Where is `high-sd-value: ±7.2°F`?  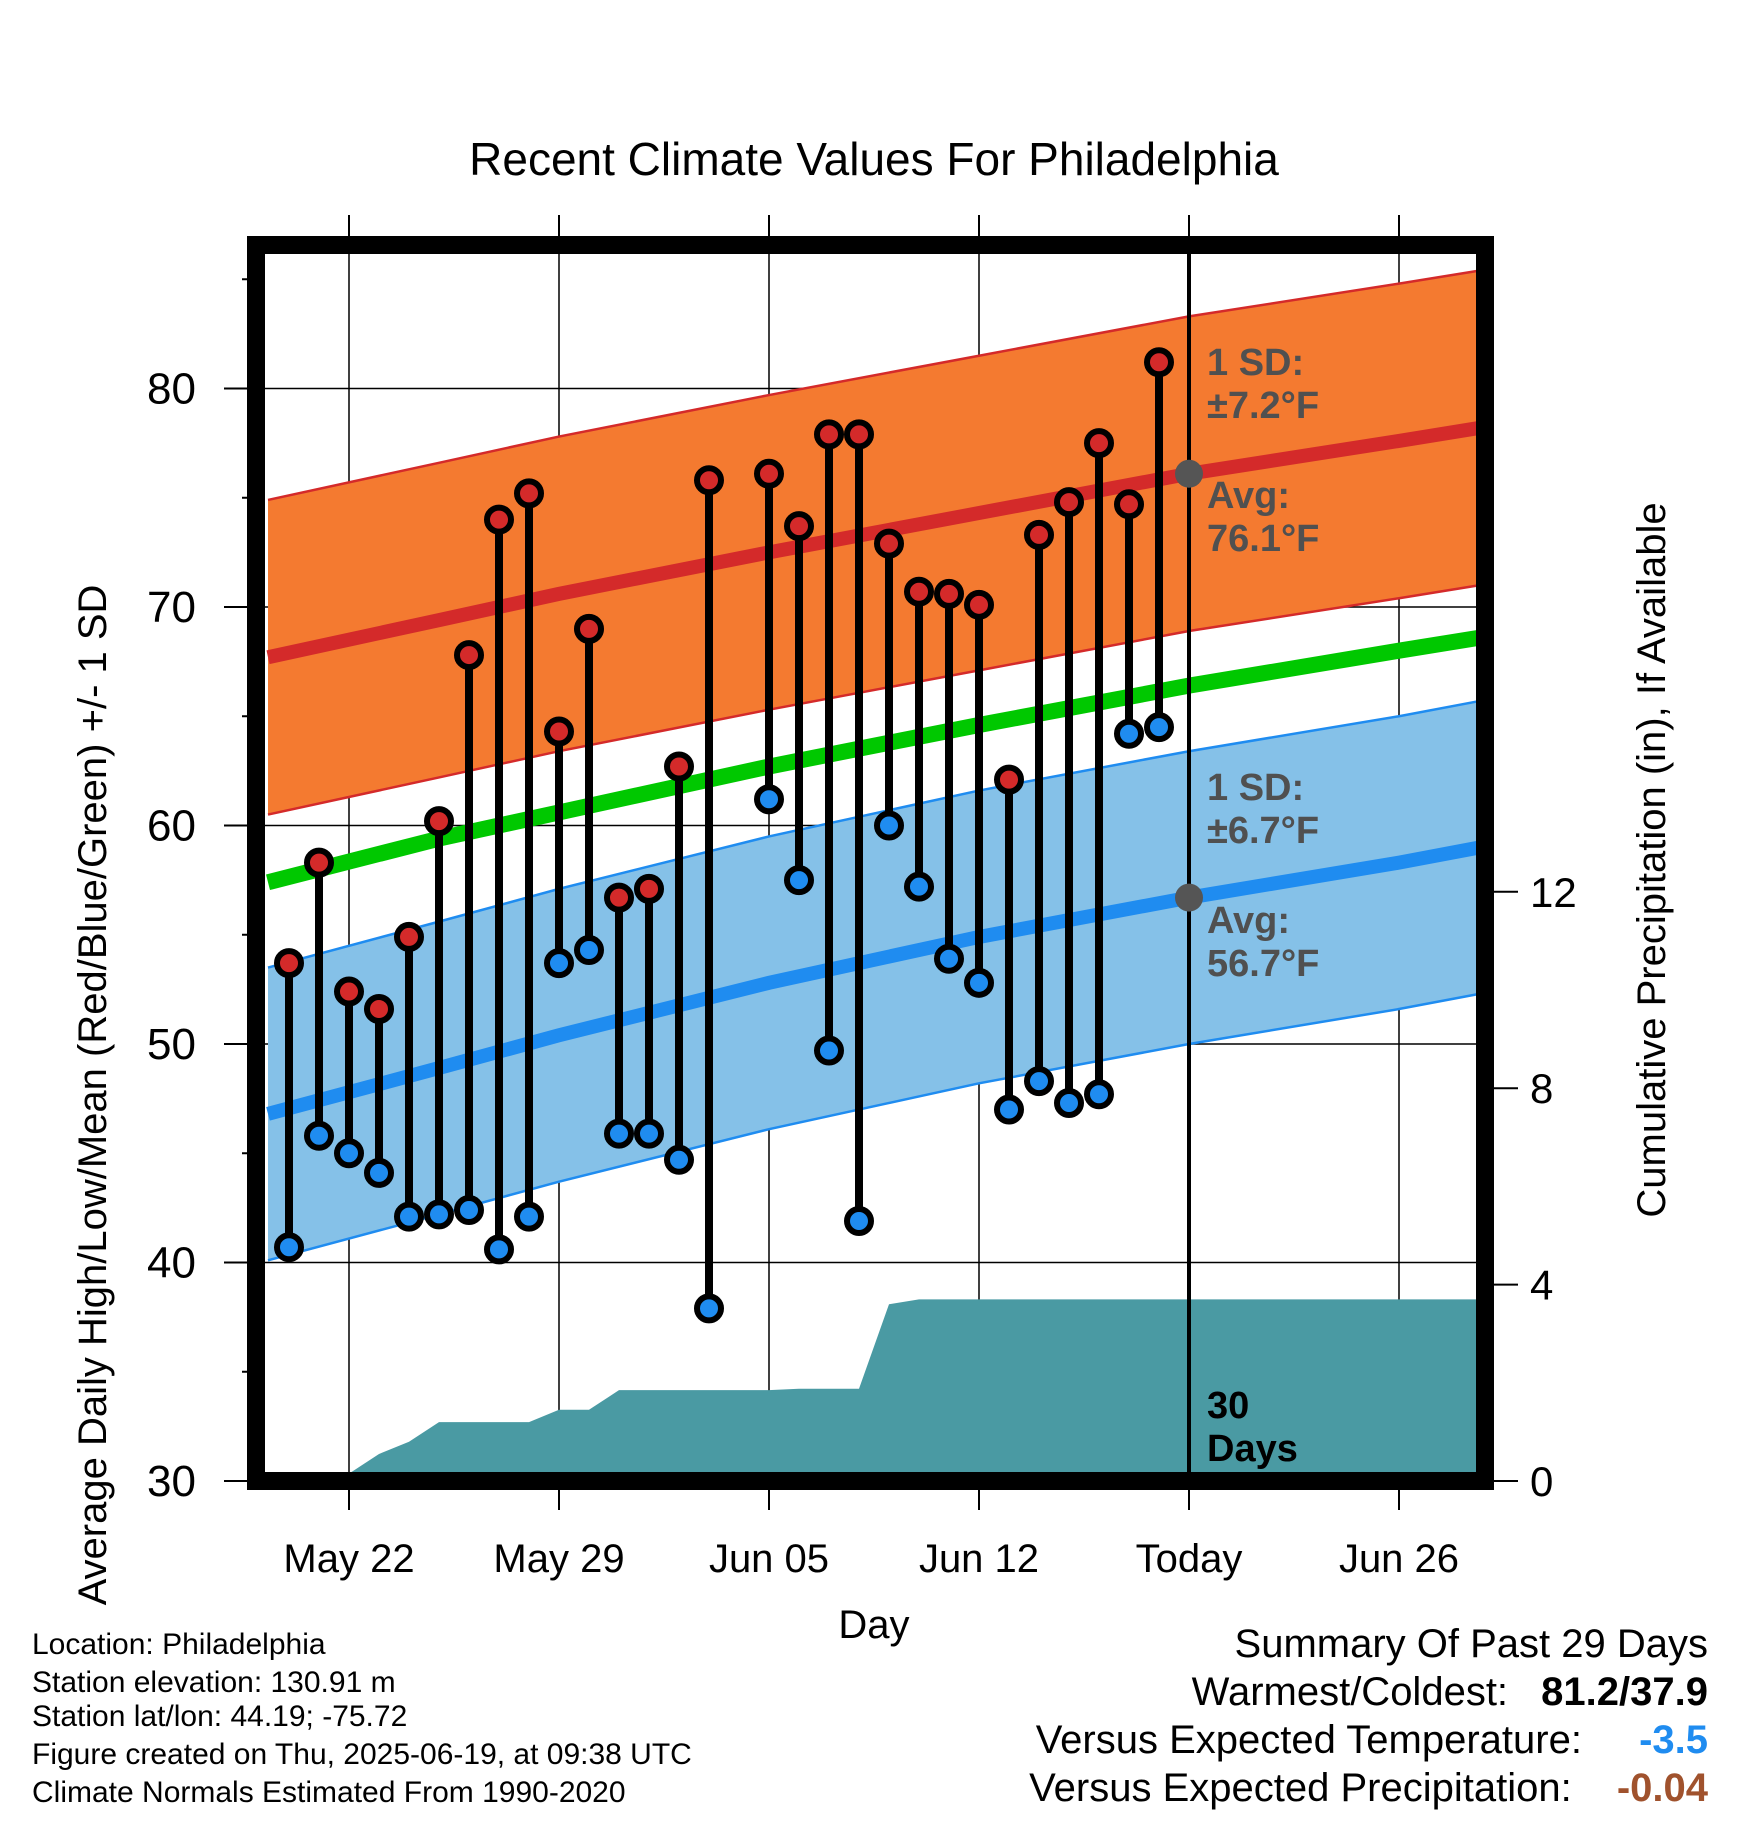 high-sd-value: ±7.2°F is located at coordinates (1263, 406).